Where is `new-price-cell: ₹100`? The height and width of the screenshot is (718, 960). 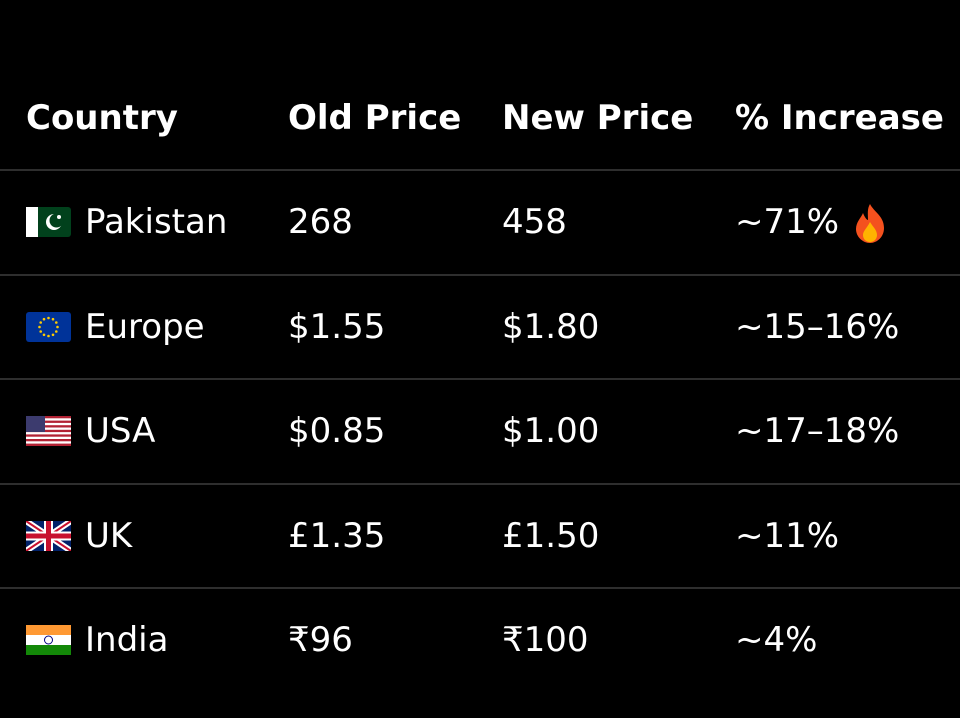 new-price-cell: ₹100 is located at coordinates (545, 640).